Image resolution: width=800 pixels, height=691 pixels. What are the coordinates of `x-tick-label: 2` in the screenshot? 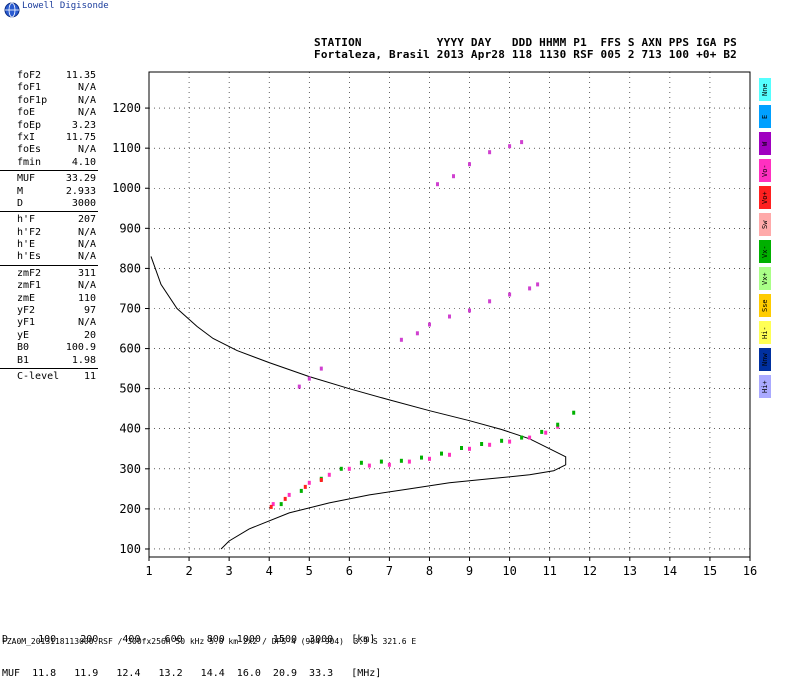 It's located at (188, 571).